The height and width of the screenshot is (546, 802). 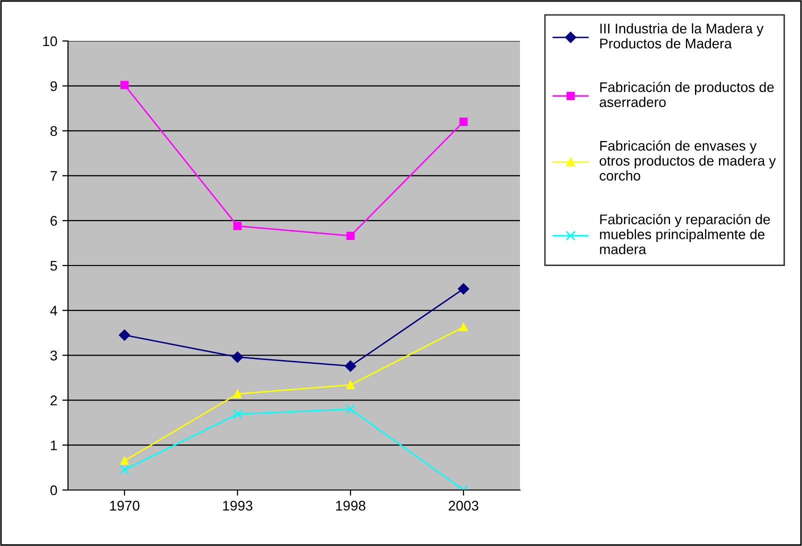 What do you see at coordinates (463, 505) in the screenshot?
I see `x-tick-label: 2003` at bounding box center [463, 505].